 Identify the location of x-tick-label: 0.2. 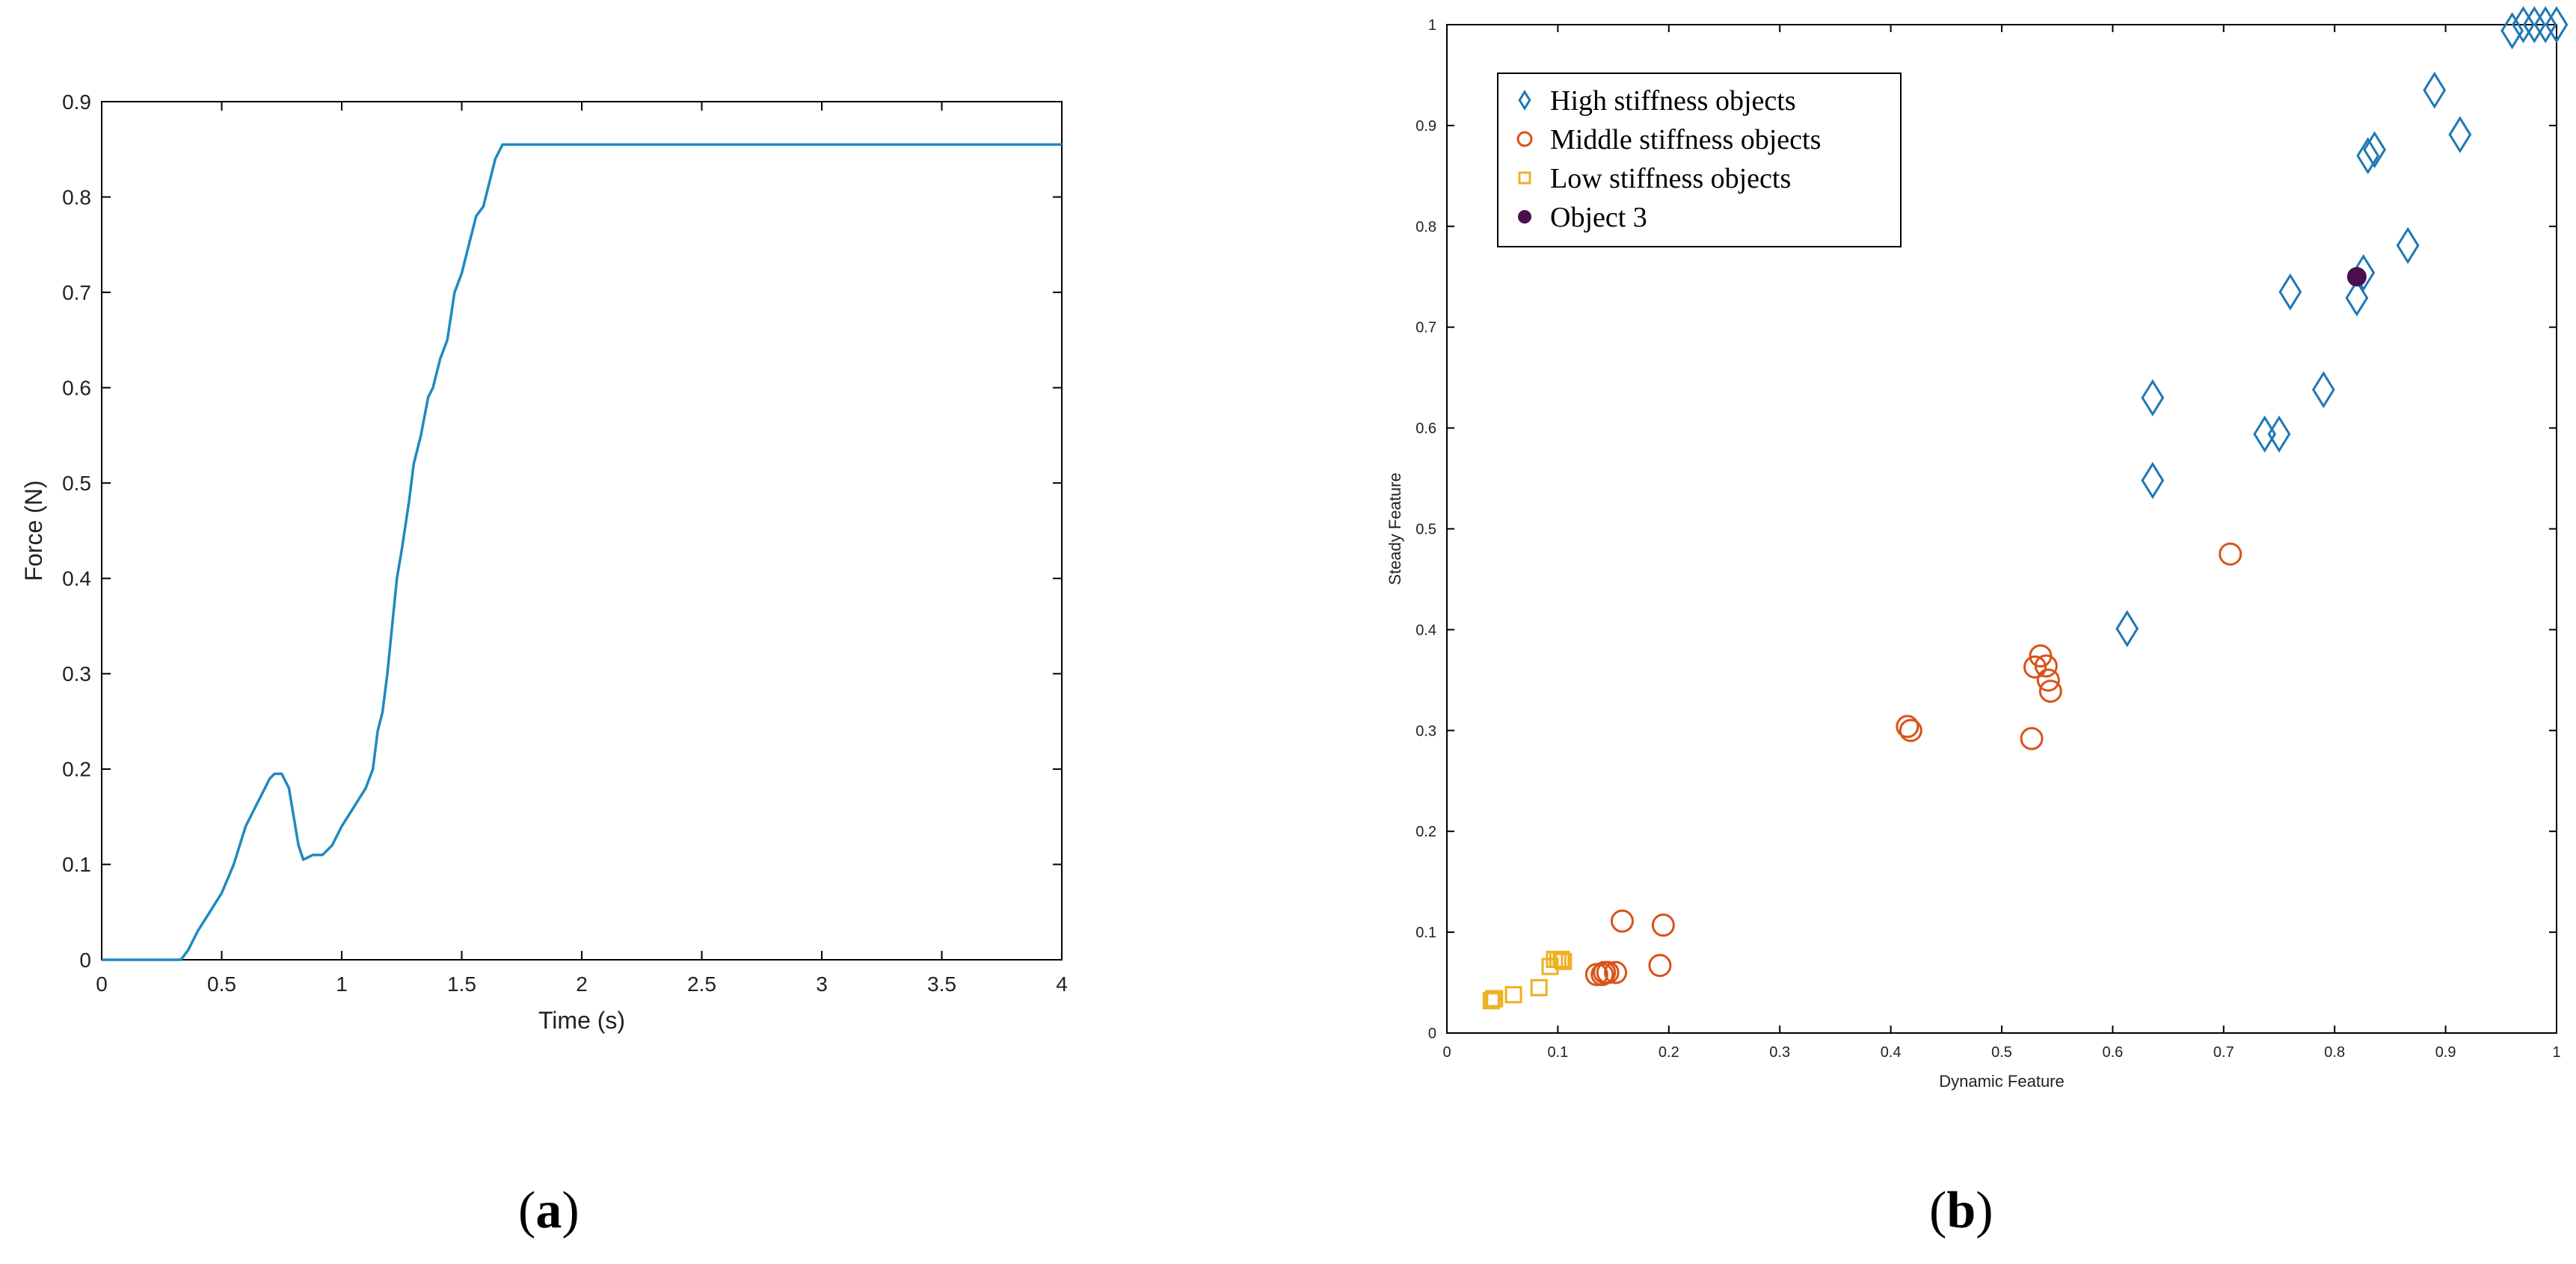
(1669, 1052).